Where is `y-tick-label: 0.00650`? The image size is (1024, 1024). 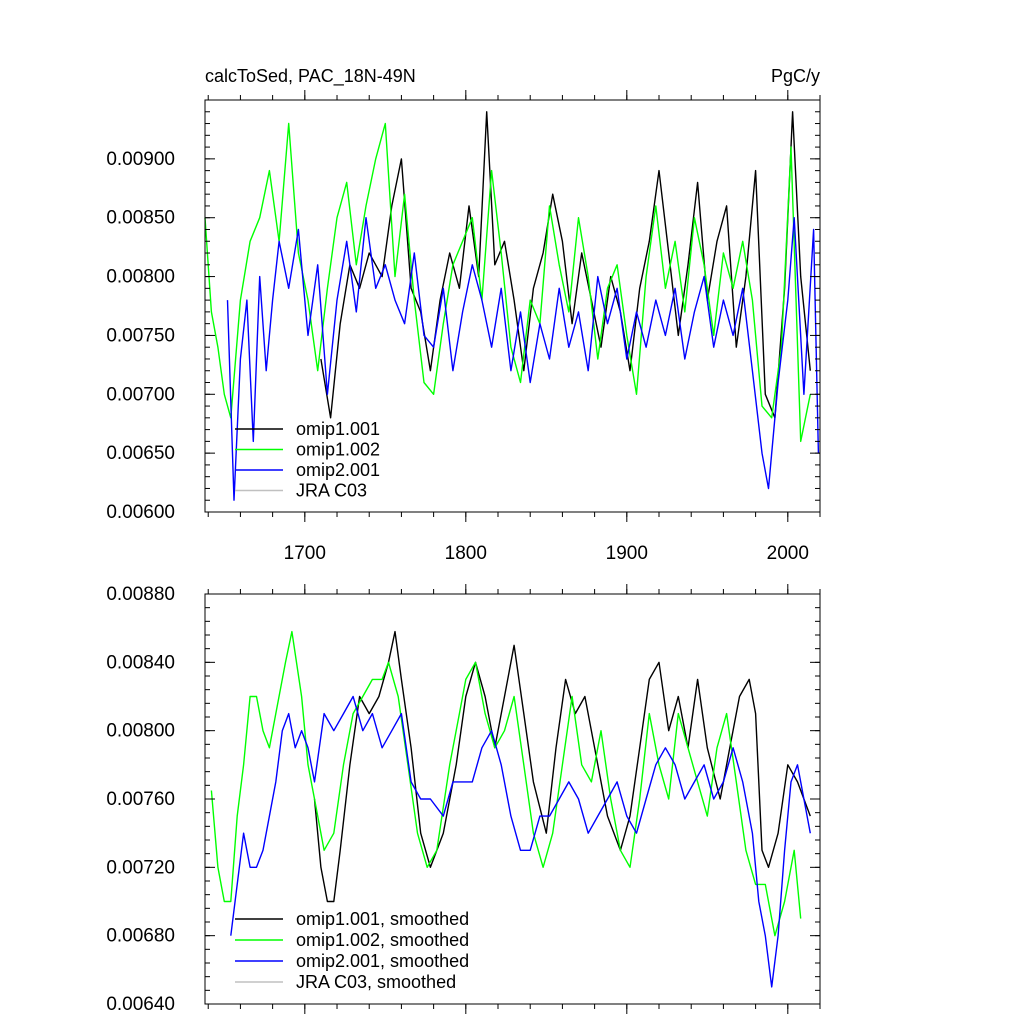 y-tick-label: 0.00650 is located at coordinates (140, 453).